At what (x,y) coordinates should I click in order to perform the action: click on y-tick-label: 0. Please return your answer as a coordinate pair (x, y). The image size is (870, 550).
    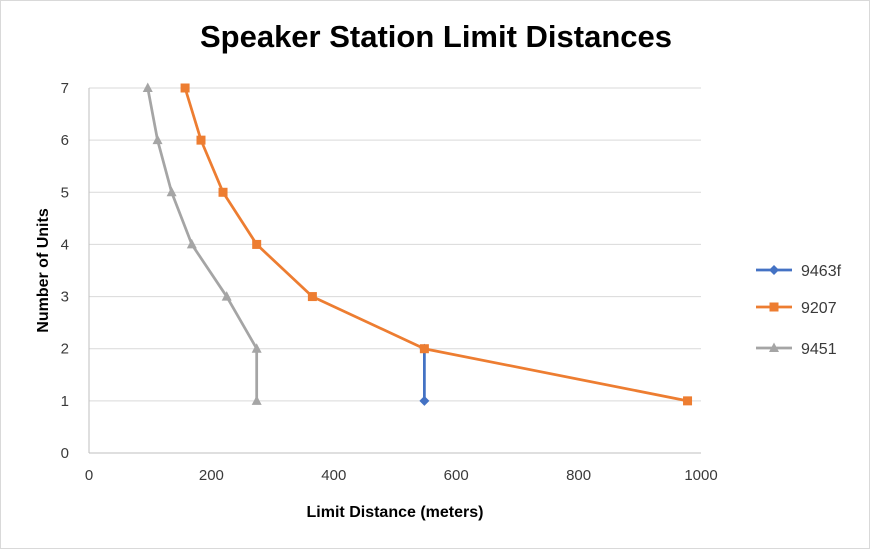
    Looking at the image, I should click on (65, 453).